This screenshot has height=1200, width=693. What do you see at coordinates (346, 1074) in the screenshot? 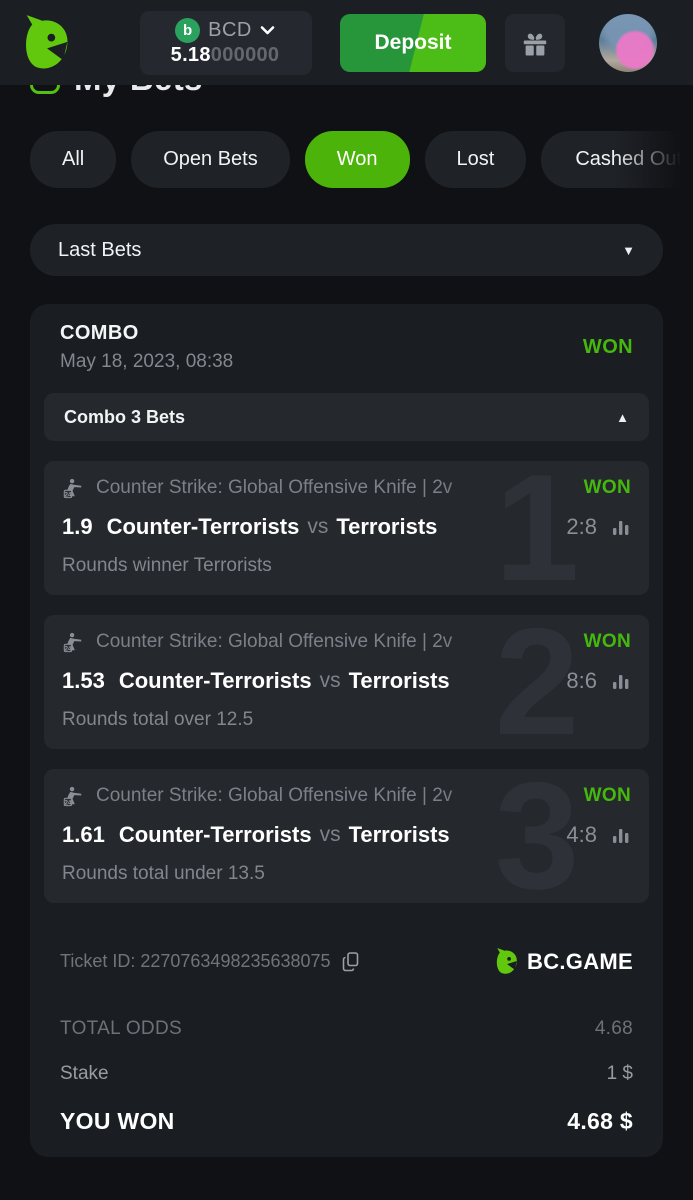
I see `stake-row: Stake 1 $` at bounding box center [346, 1074].